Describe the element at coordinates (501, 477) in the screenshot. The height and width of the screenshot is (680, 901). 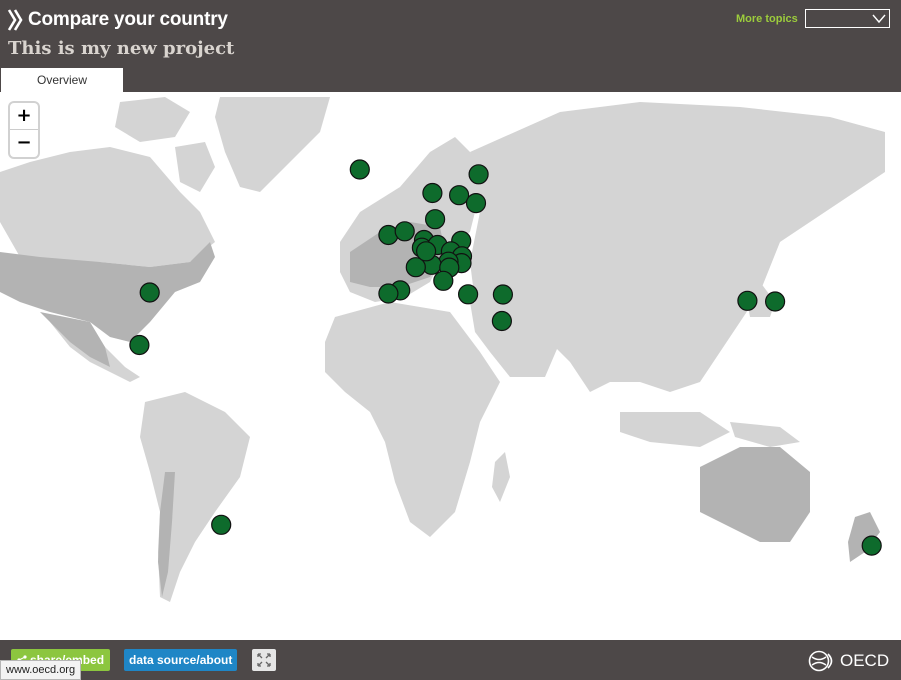
I see `land-madagascar` at that location.